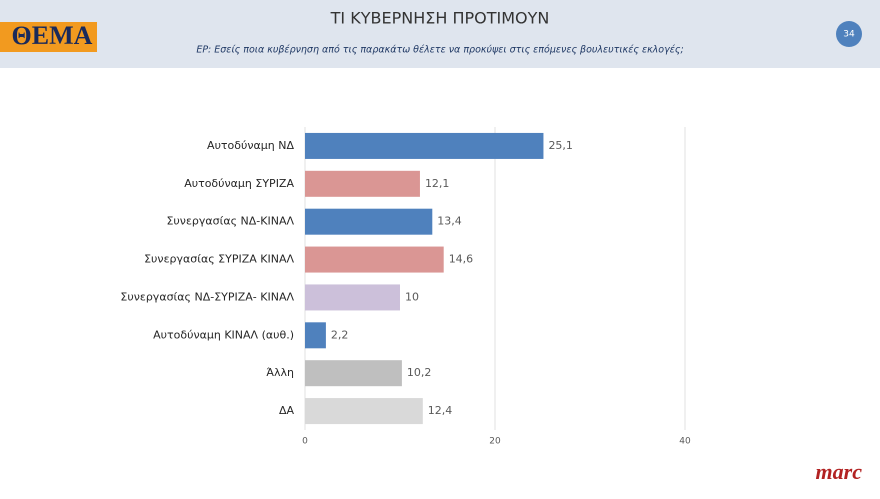 The width and height of the screenshot is (880, 499). Describe the element at coordinates (412, 296) in the screenshot. I see `value-label: 10` at that location.